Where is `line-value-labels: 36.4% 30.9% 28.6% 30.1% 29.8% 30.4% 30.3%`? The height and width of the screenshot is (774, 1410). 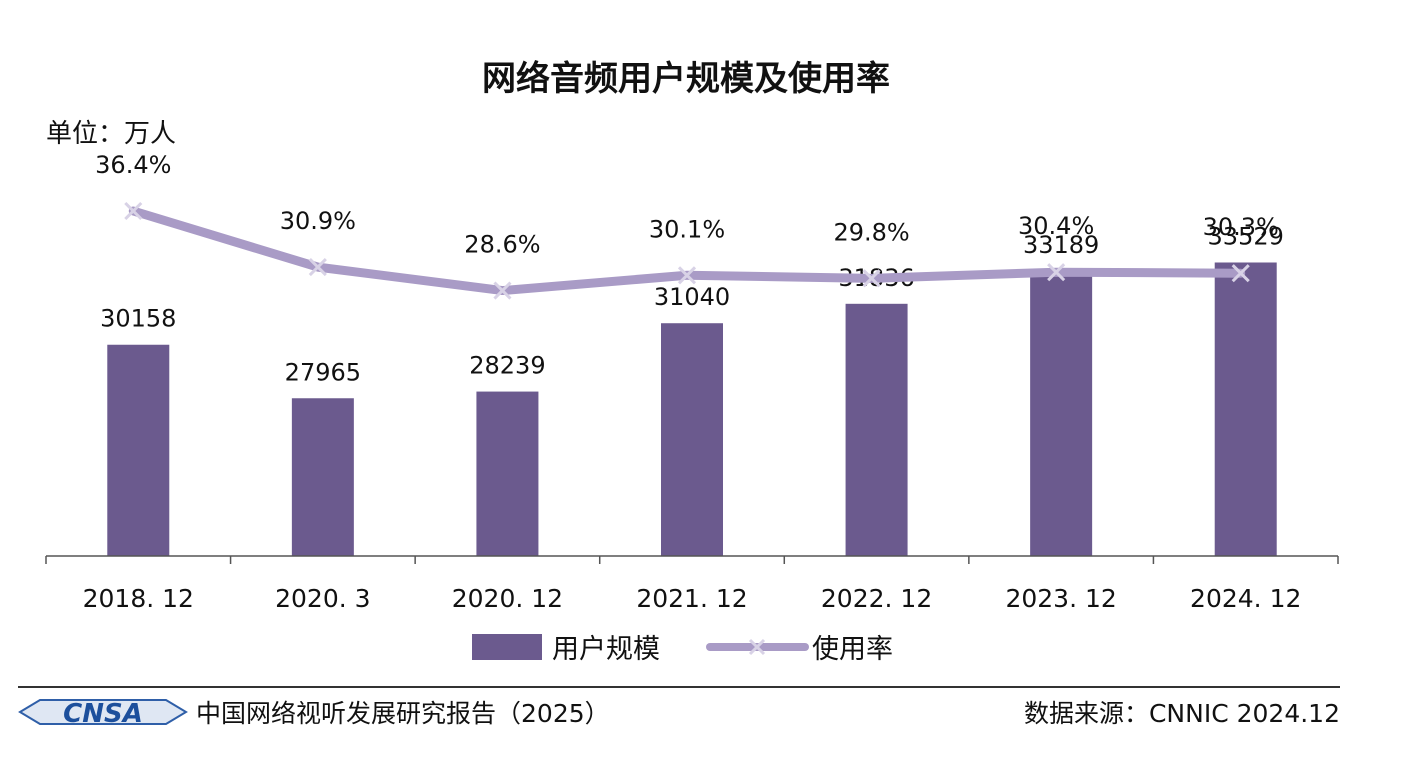 line-value-labels: 36.4% 30.9% 28.6% 30.1% 29.8% 30.4% 30.3% is located at coordinates (687, 205).